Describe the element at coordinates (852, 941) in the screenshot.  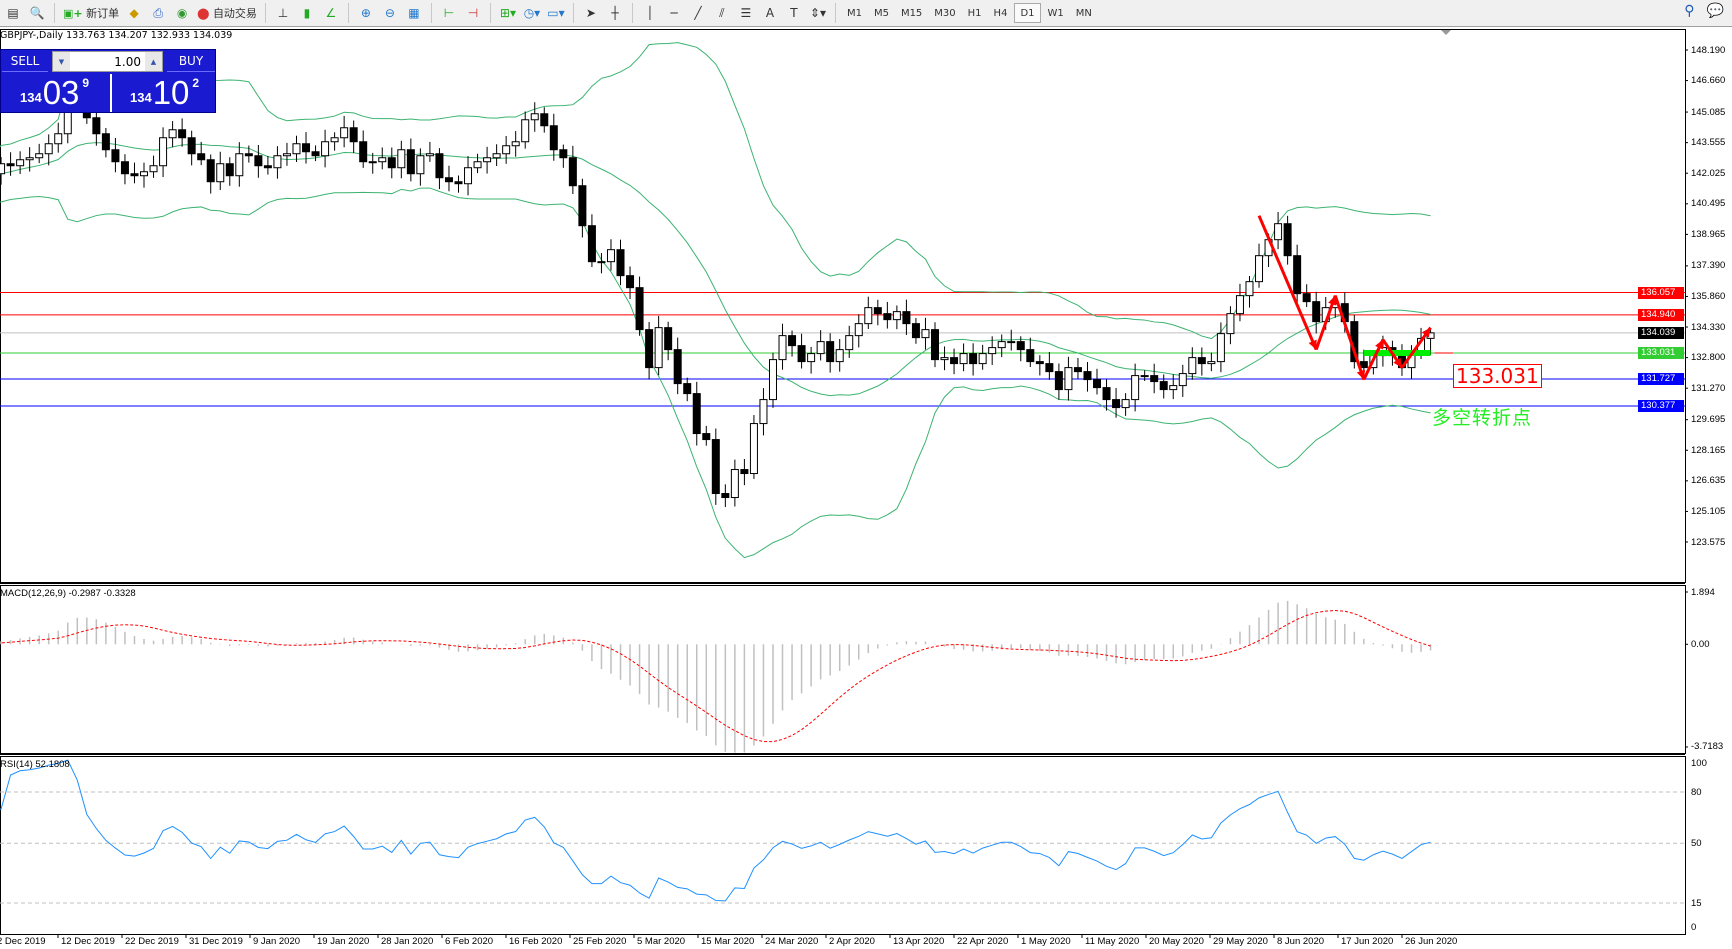
I see `date-label: 2 Apr 2020` at that location.